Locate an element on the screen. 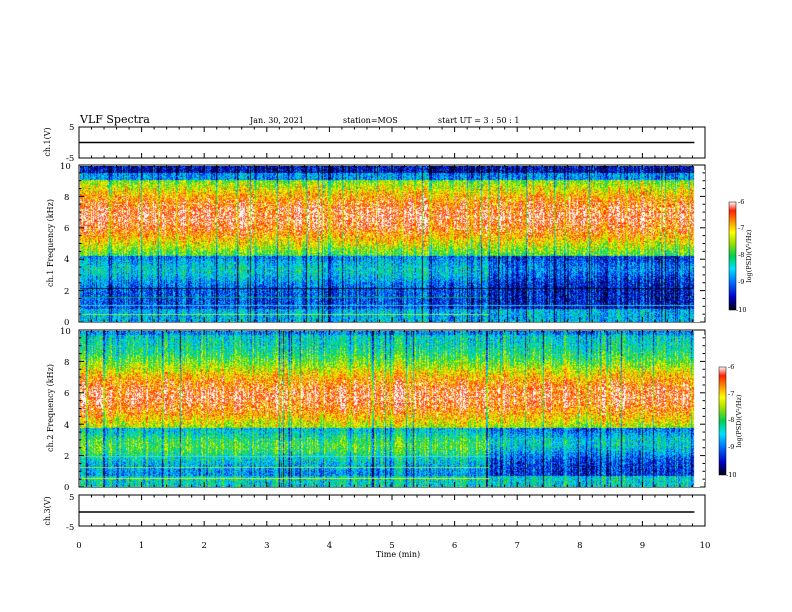 This screenshot has width=792, height=612. ch1-spectrogram-ylabel: ch.1 Frequency (kHz) is located at coordinates (50, 243).